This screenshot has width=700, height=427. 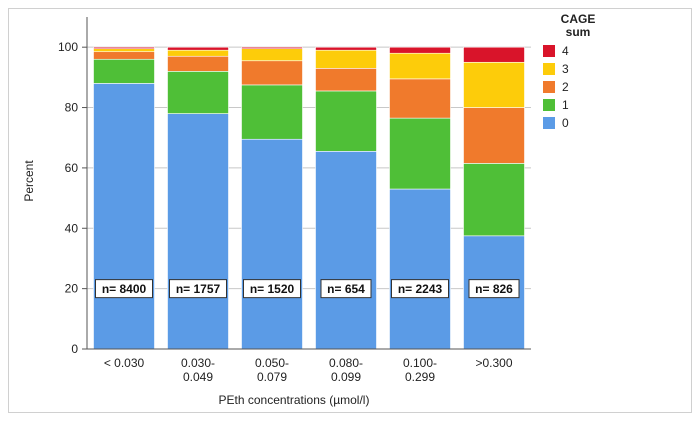 I want to click on legend-title: CAGE sum, so click(x=578, y=25).